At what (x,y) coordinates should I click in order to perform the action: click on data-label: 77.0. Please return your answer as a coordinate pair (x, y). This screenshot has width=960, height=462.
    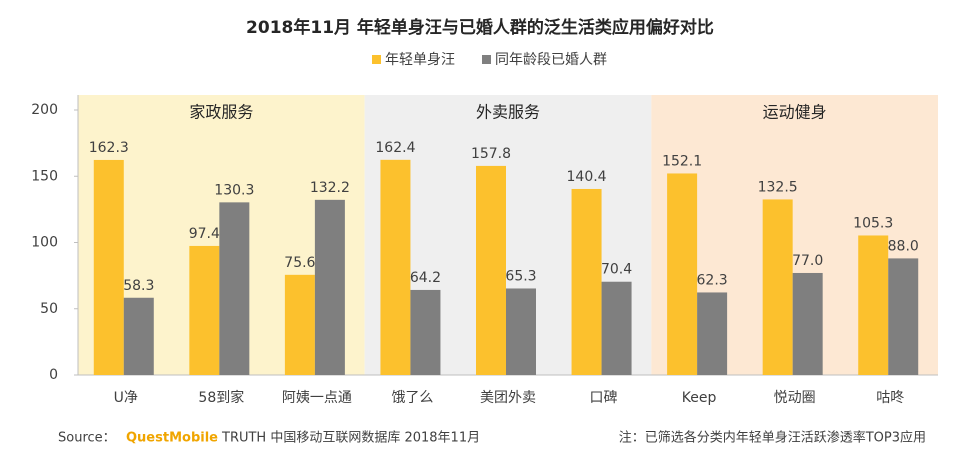
    Looking at the image, I should click on (807, 261).